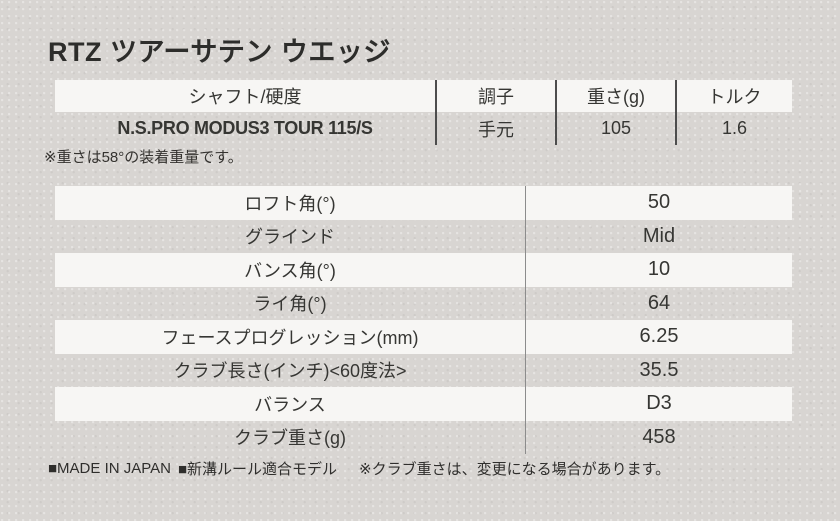 This screenshot has height=521, width=840. Describe the element at coordinates (290, 270) in the screenshot. I see `spec-label: バンス角(°)` at that location.